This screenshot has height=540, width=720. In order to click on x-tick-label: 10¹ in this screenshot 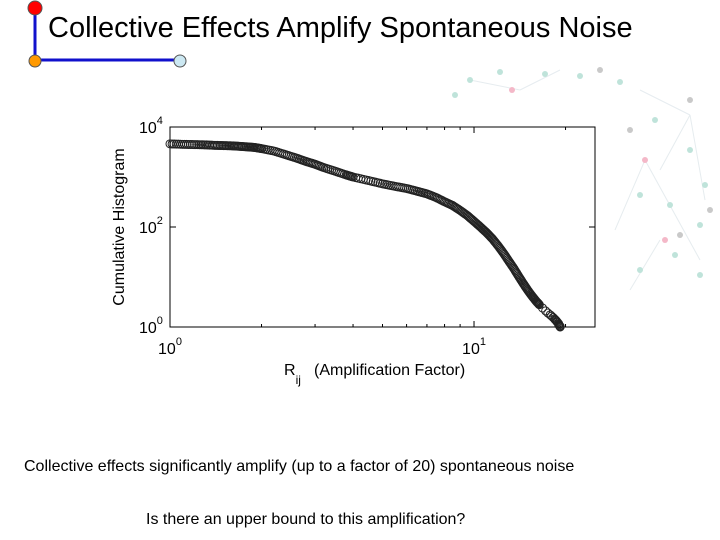, I will do `click(474, 347)`.